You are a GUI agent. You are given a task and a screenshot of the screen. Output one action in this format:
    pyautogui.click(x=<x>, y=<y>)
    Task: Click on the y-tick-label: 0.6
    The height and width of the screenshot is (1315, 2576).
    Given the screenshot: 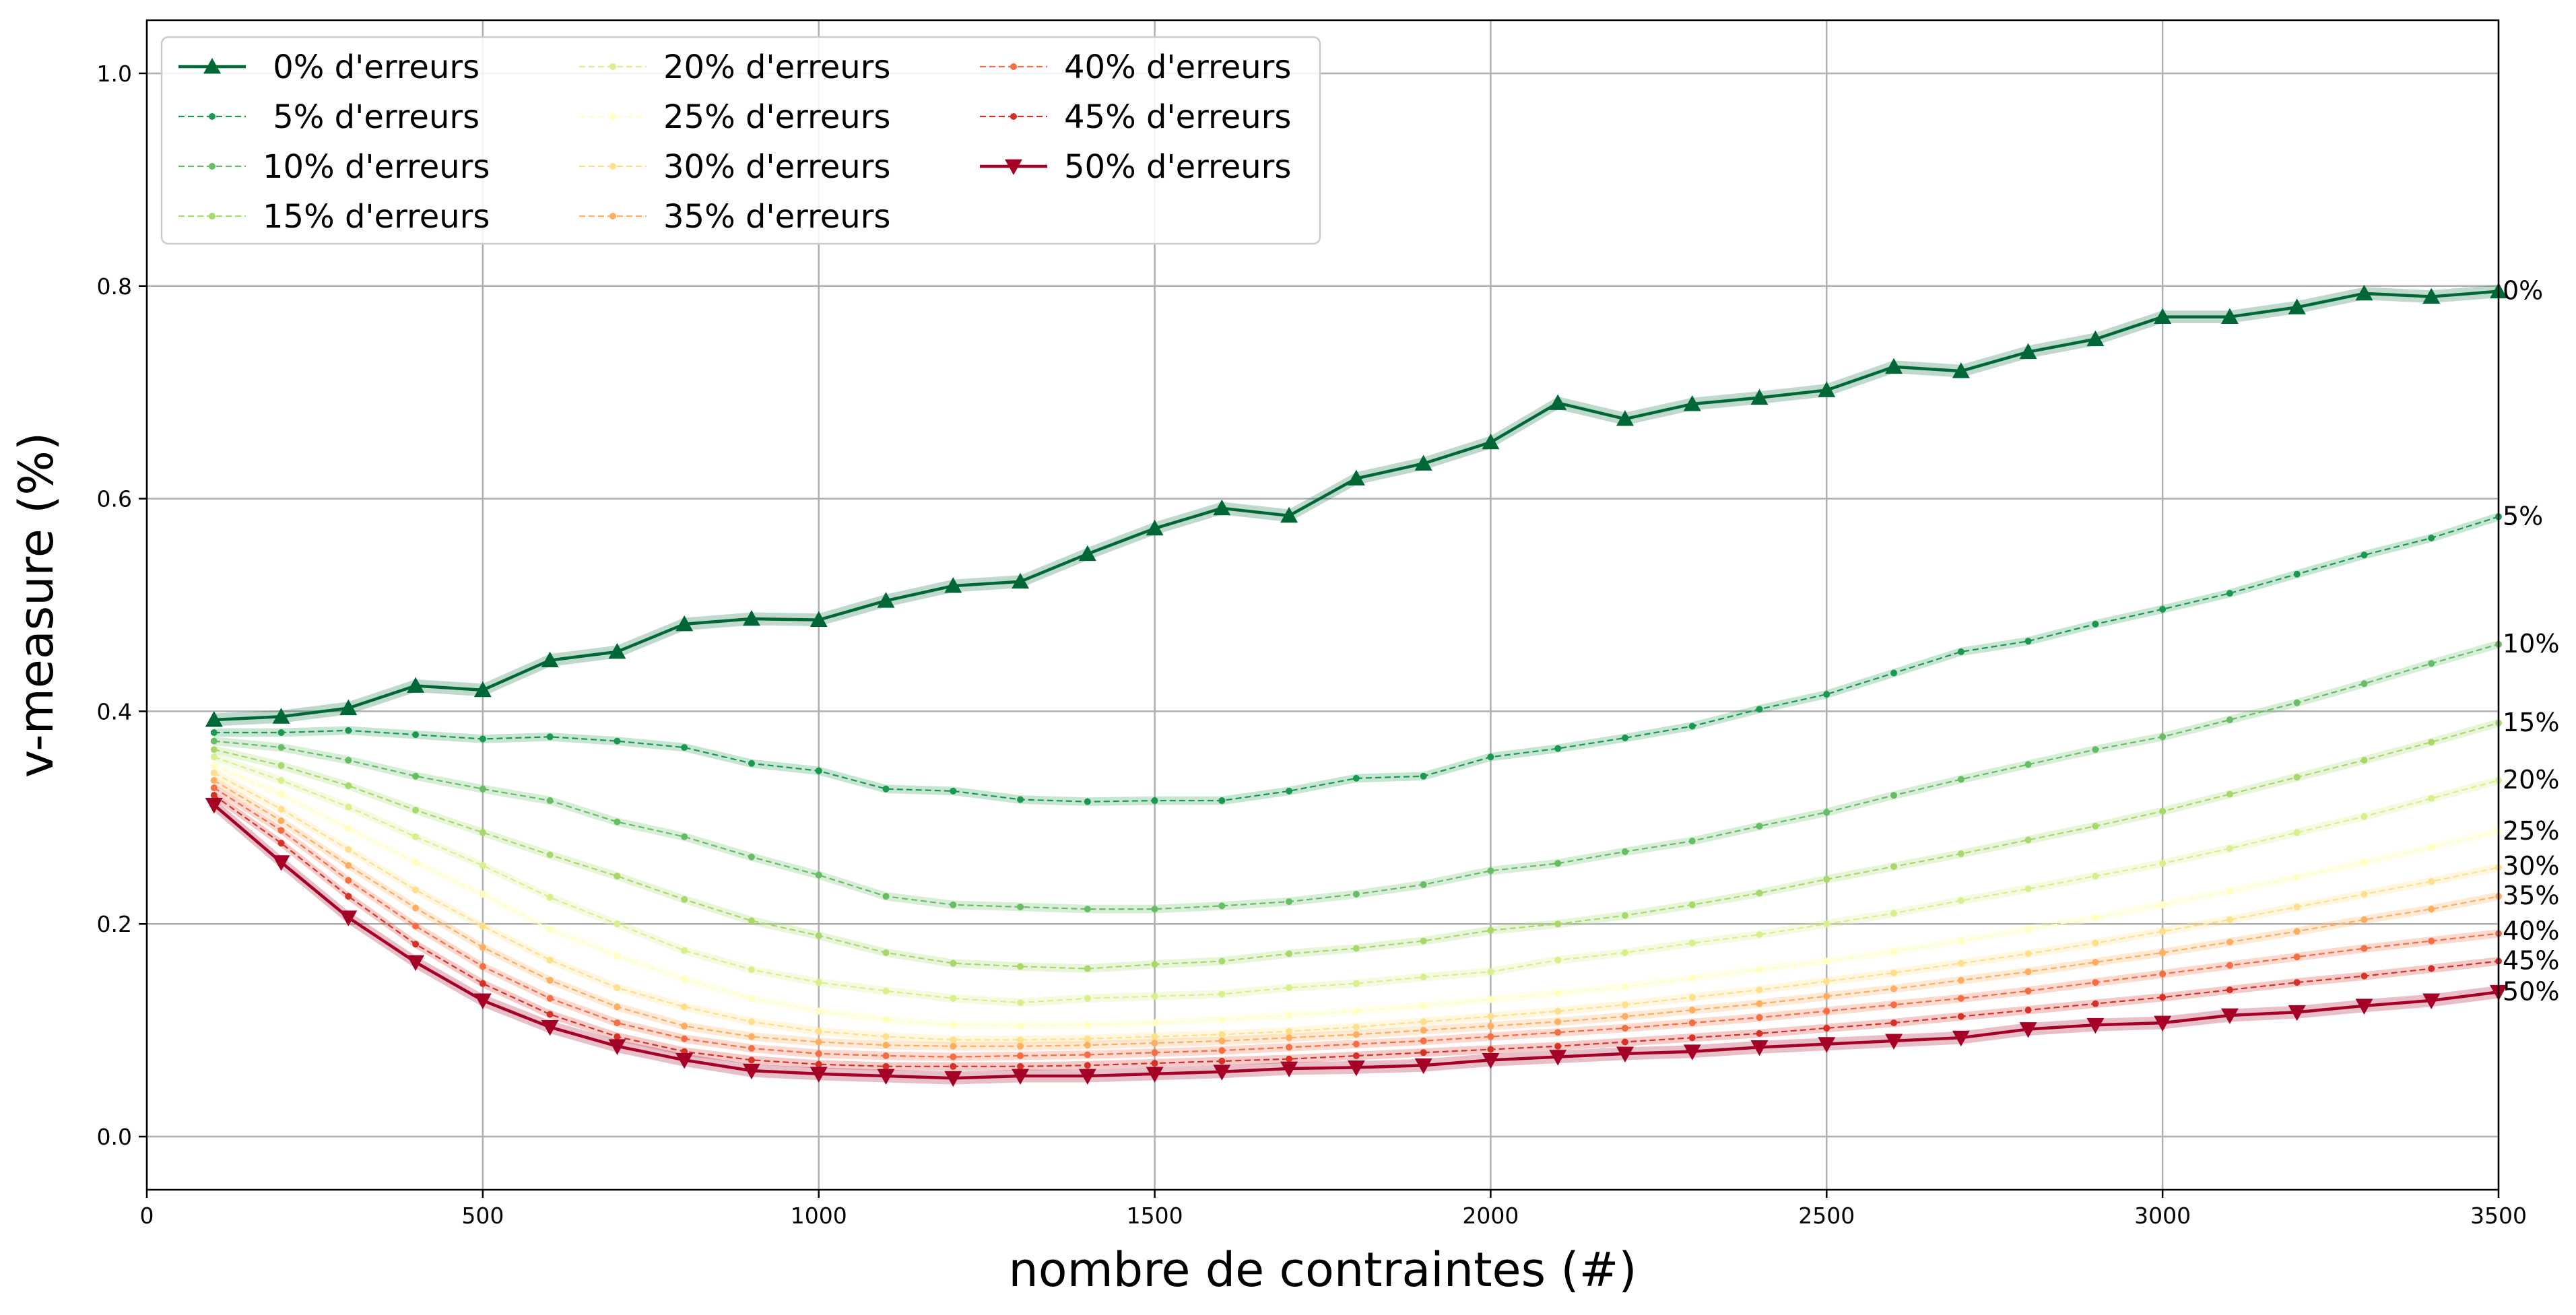 What is the action you would take?
    pyautogui.click(x=114, y=499)
    